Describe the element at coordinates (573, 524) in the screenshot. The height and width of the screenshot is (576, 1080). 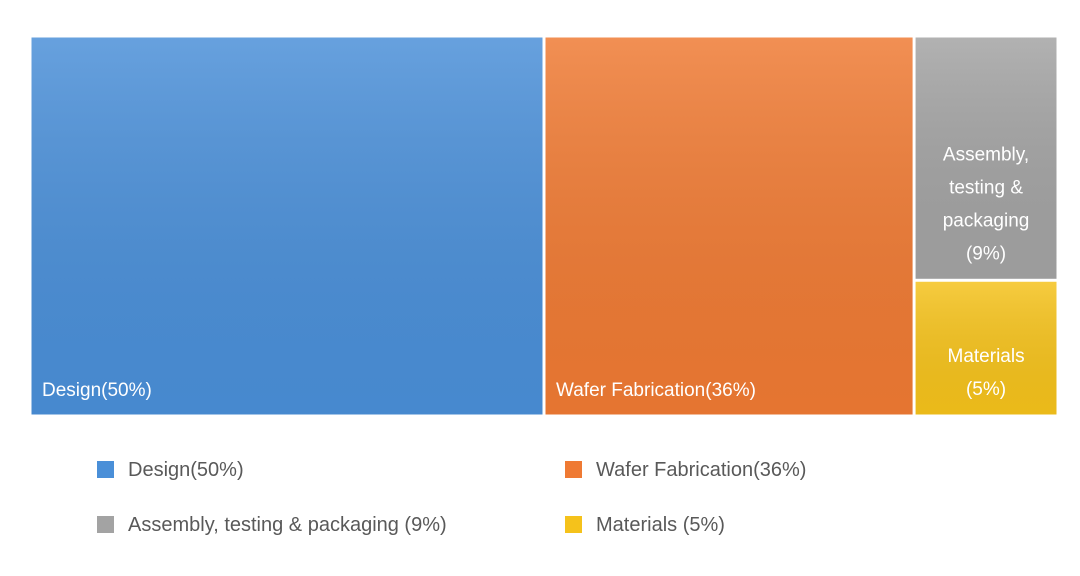
I see `legend-item-materials-5-swatch` at that location.